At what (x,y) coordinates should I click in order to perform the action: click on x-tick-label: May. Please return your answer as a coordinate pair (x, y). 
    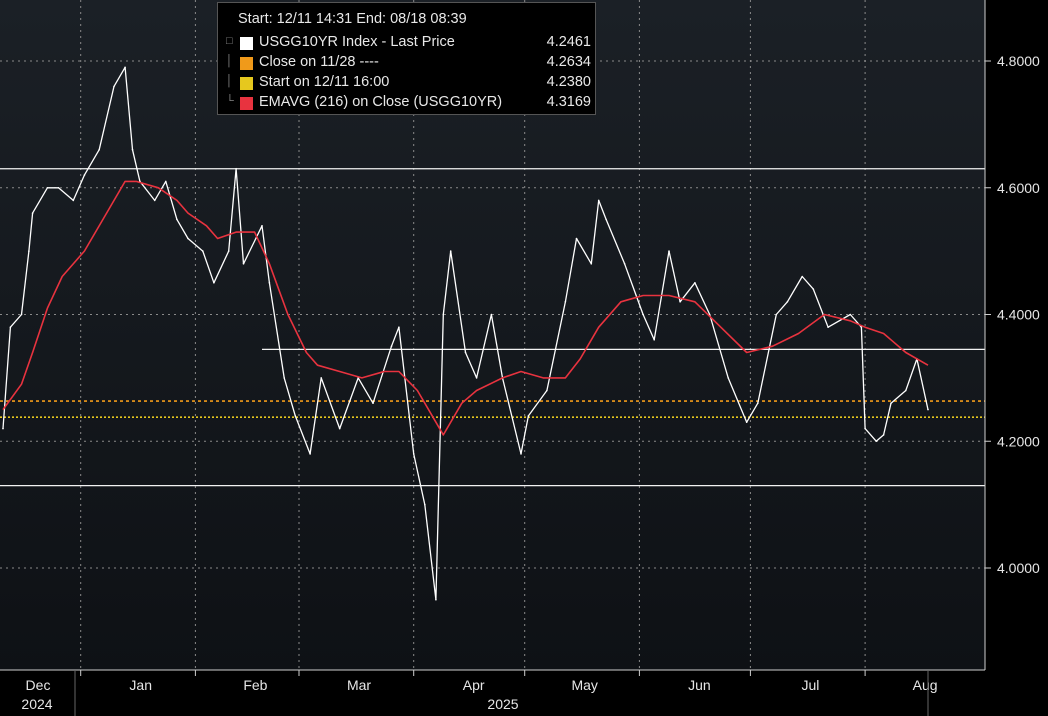
    Looking at the image, I should click on (584, 685).